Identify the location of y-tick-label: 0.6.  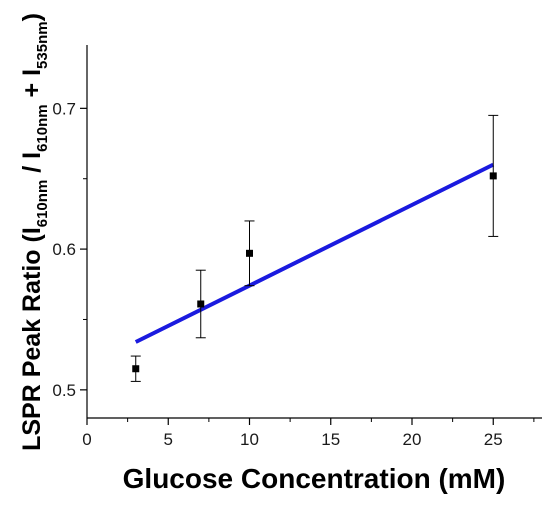
(64, 249).